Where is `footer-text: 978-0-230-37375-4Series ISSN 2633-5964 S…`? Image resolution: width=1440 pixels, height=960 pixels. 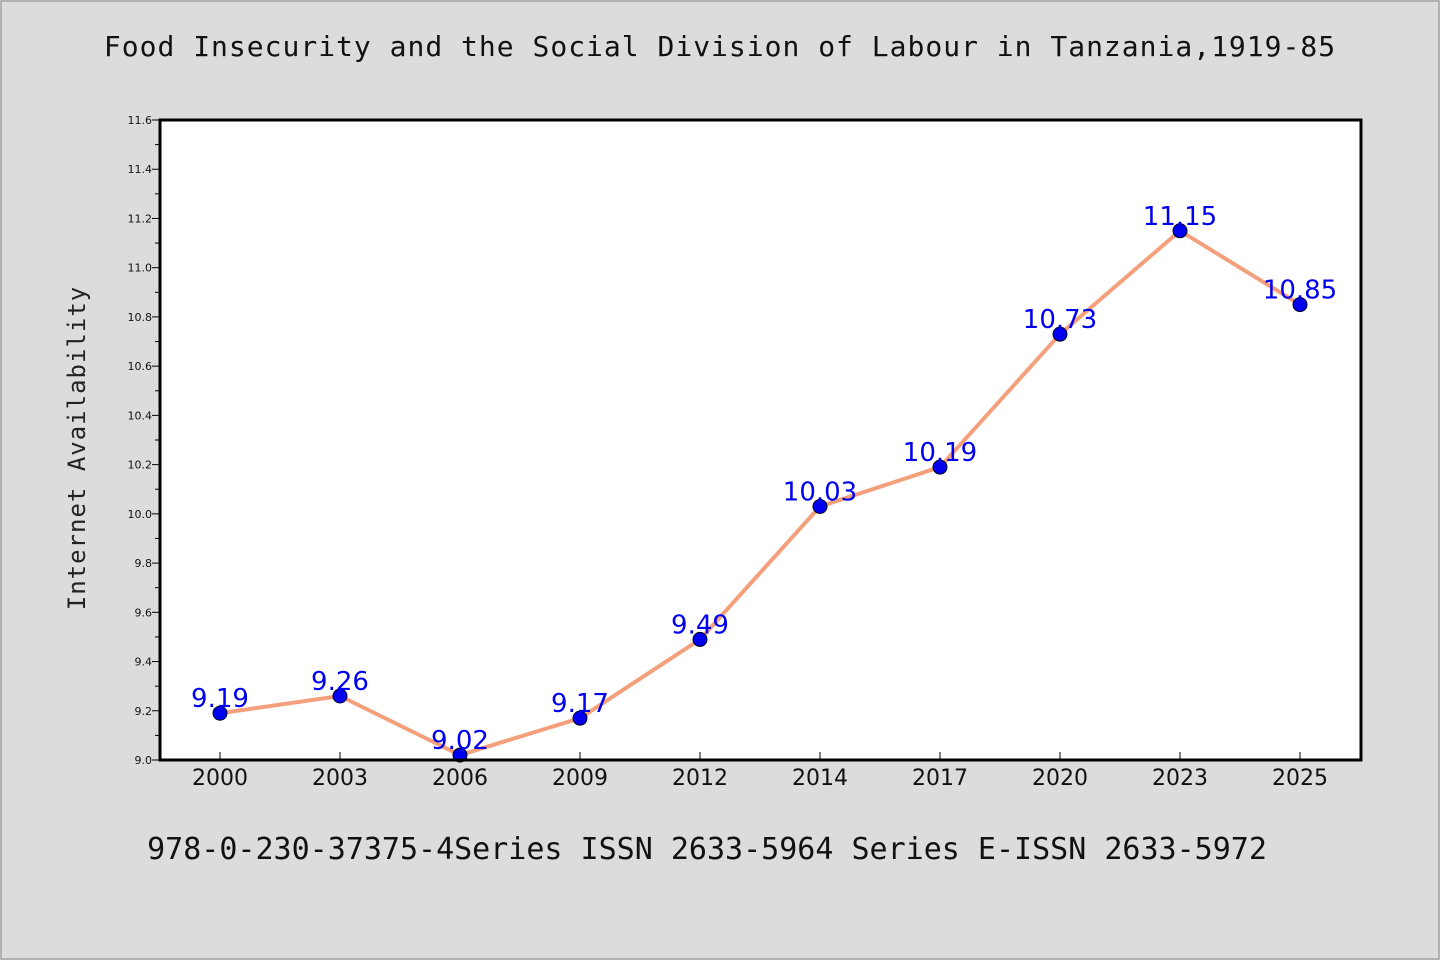
footer-text: 978-0-230-37375-4Series ISSN 2633-5964 S… is located at coordinates (707, 849).